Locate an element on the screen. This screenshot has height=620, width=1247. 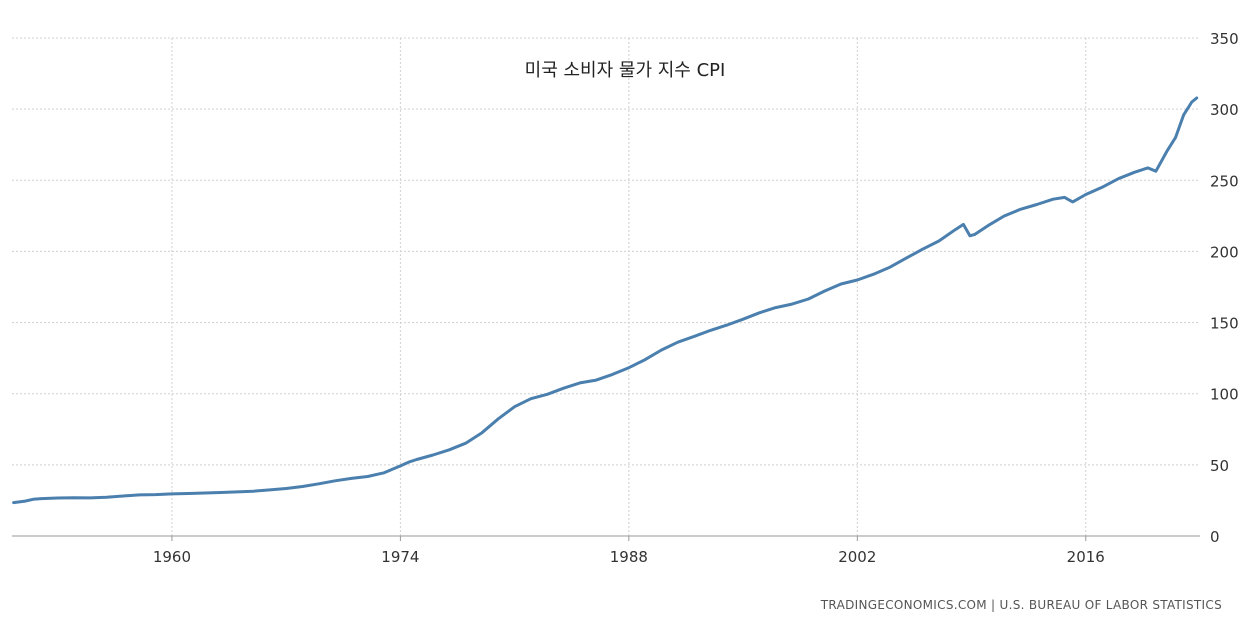
x-tick-label-2002: 2002 is located at coordinates (857, 557).